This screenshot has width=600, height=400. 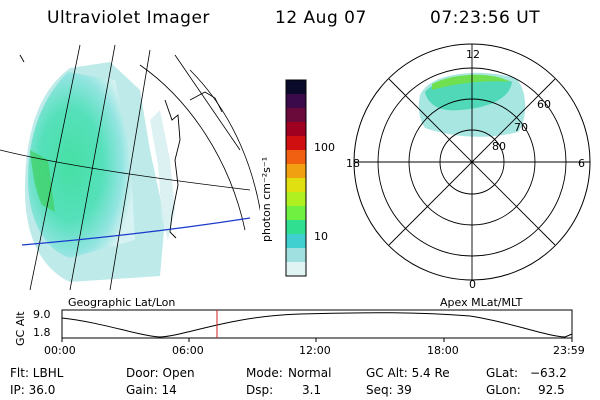 I want to click on colorbar, so click(x=296, y=178).